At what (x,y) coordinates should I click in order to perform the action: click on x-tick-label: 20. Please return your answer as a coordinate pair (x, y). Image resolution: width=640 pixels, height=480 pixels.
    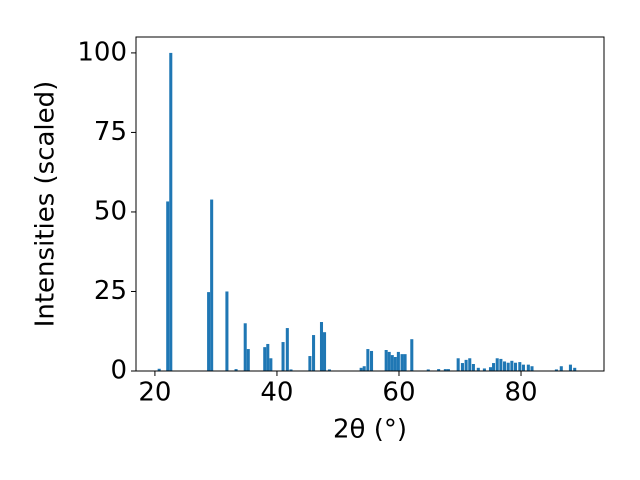
    Looking at the image, I should click on (154, 393).